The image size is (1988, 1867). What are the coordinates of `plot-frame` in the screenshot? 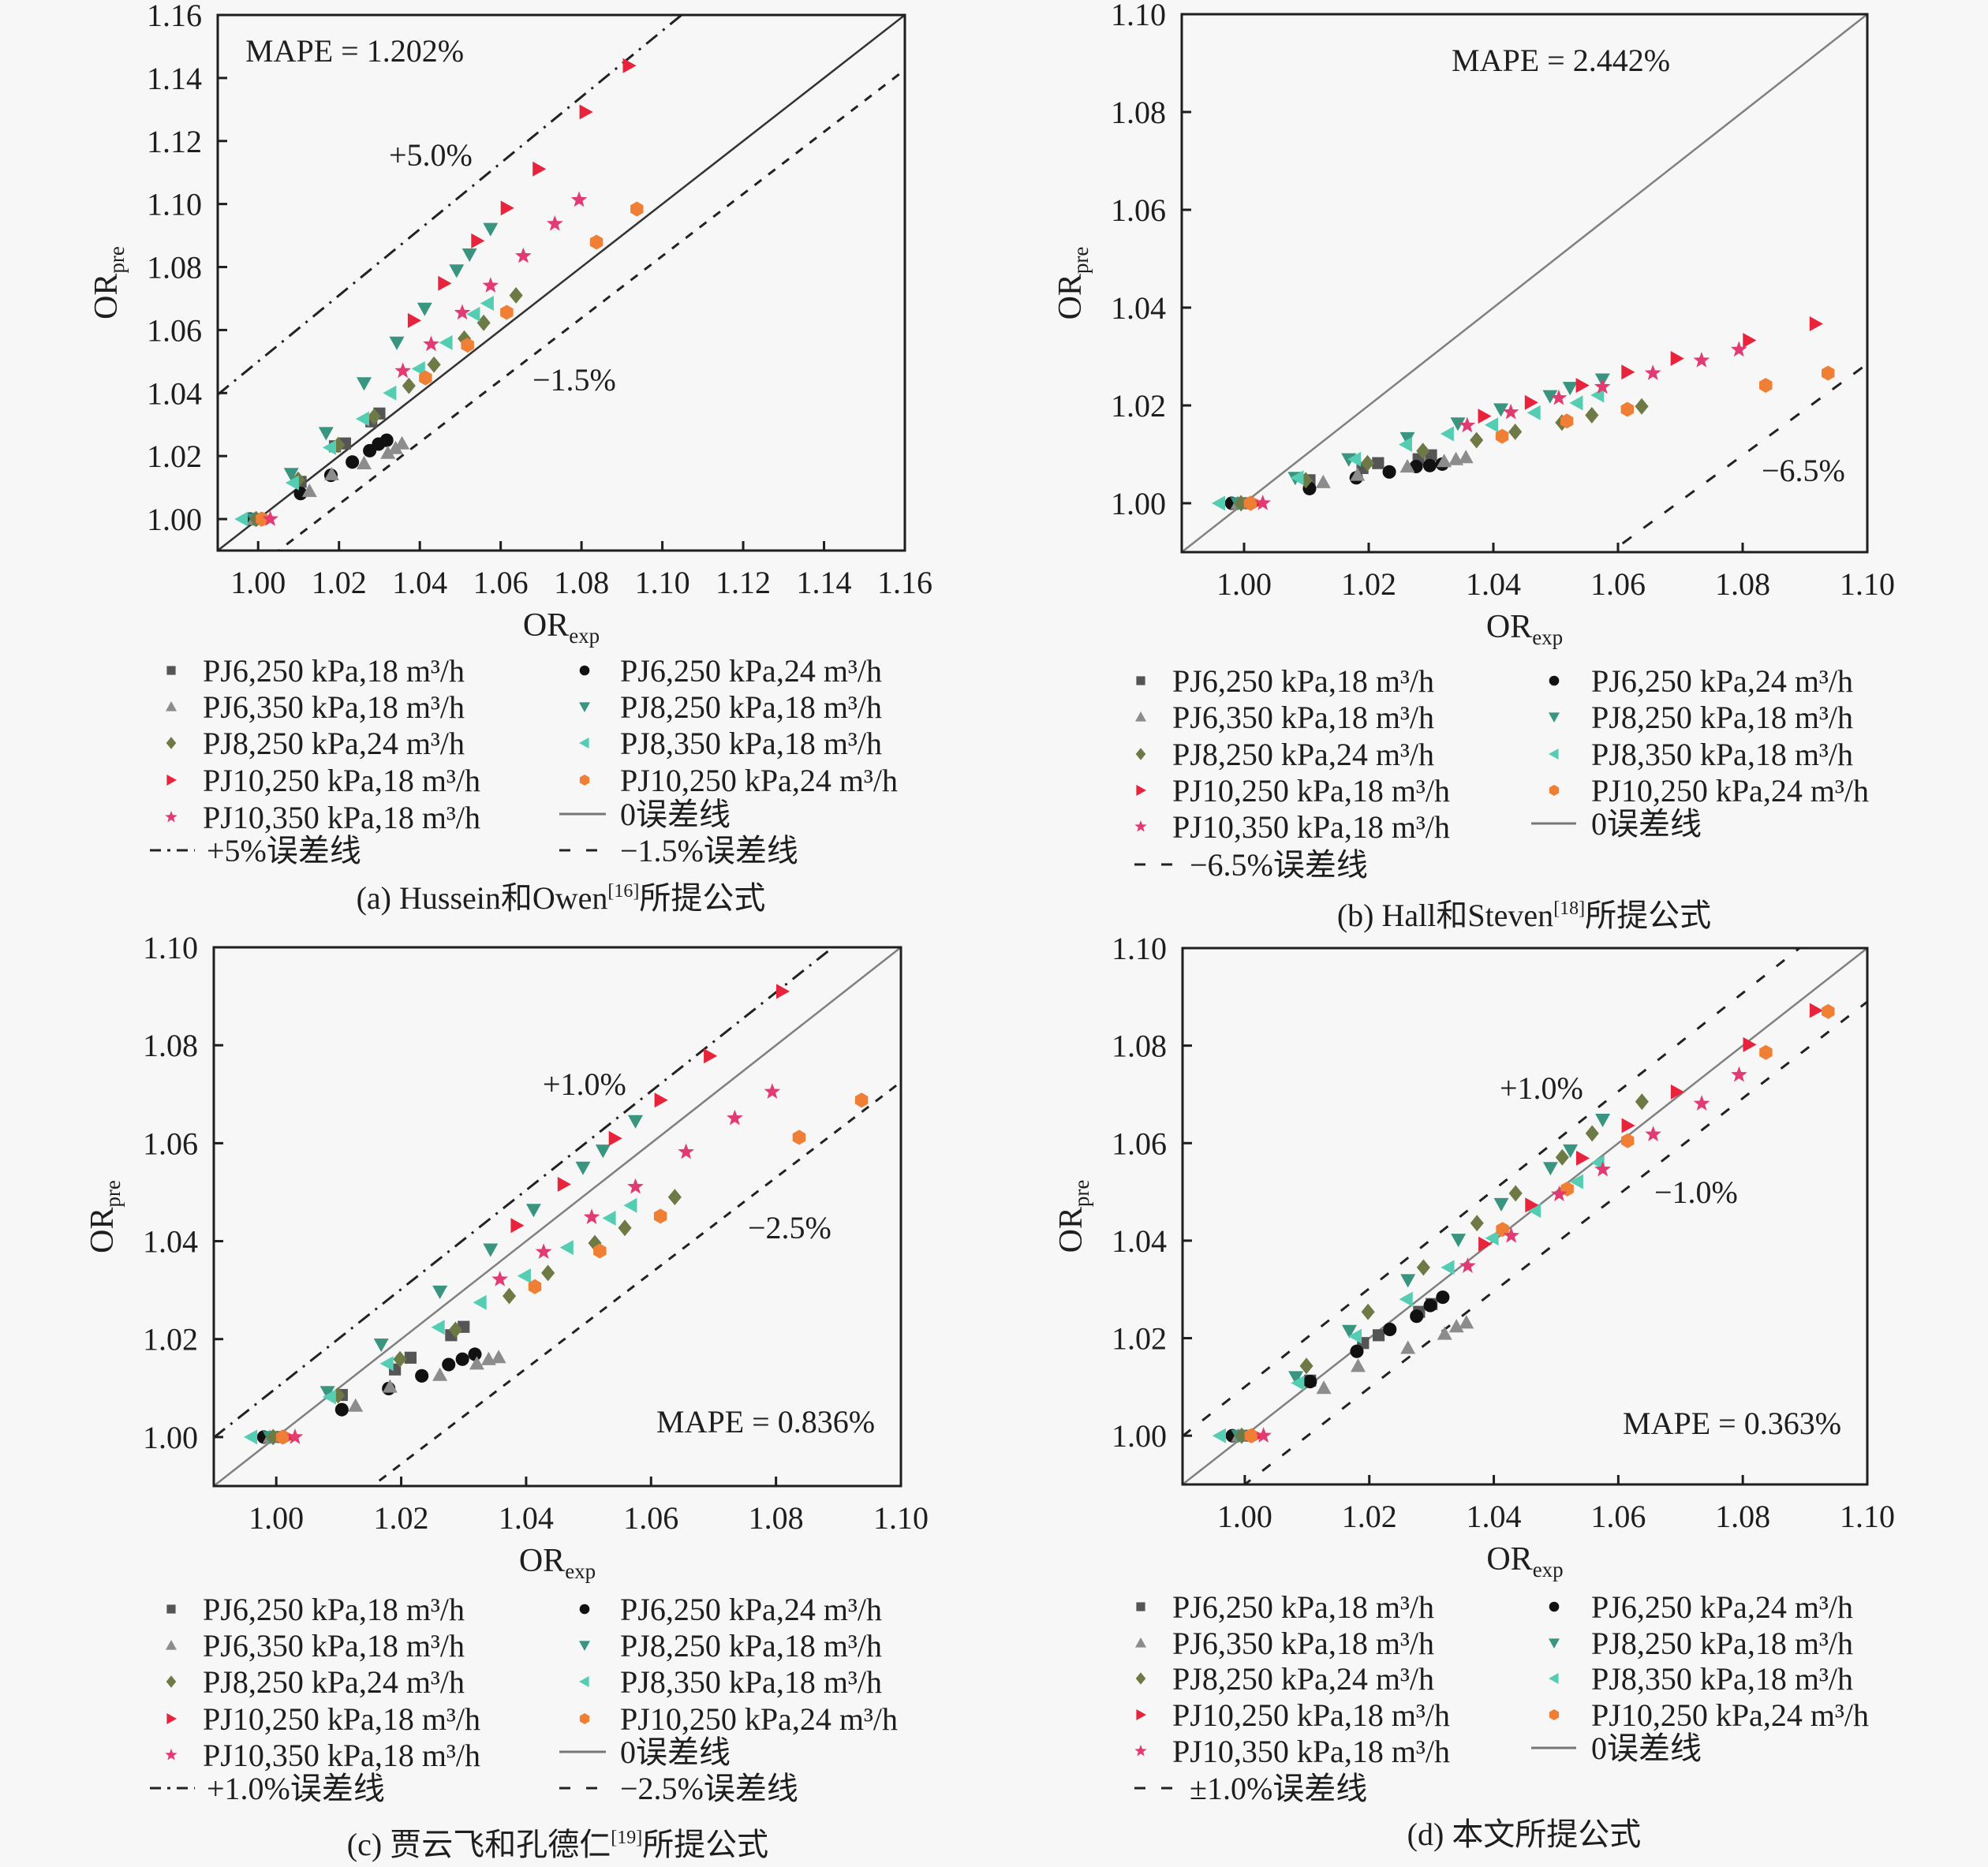 It's located at (557, 1217).